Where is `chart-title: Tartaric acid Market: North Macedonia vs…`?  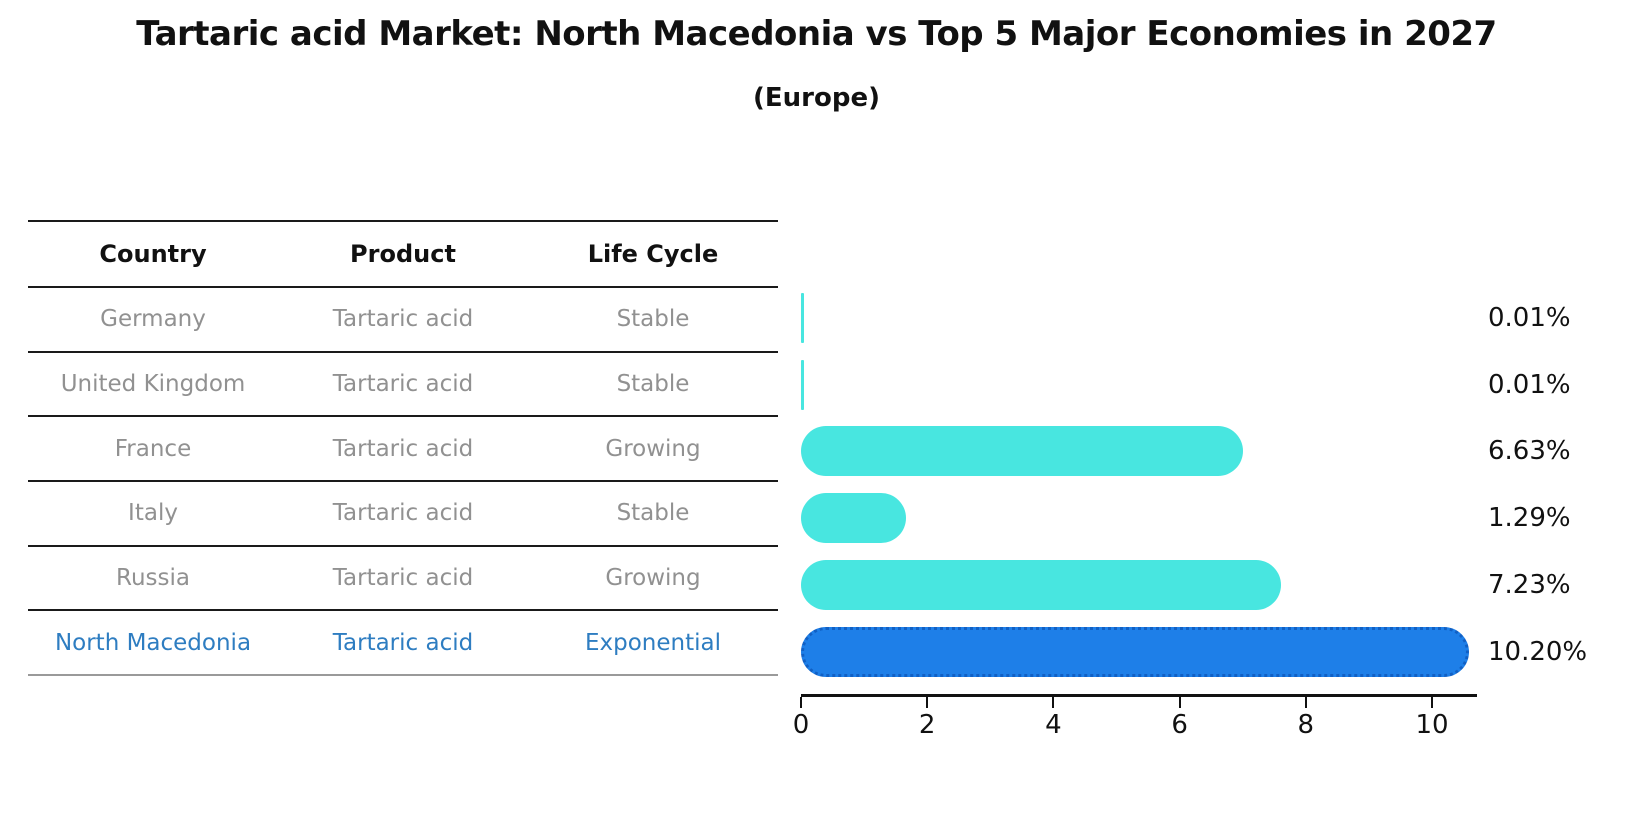
chart-title: Tartaric acid Market: North Macedonia vs… is located at coordinates (816, 34).